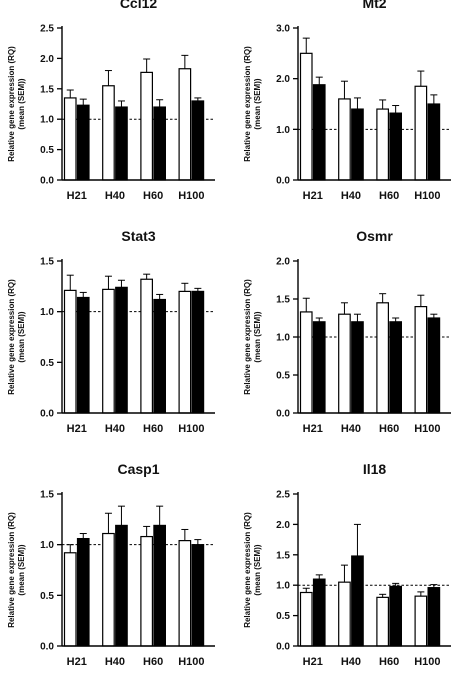 This screenshot has width=474, height=675. What do you see at coordinates (283, 29) in the screenshot?
I see `y-tick-label: 3.0` at bounding box center [283, 29].